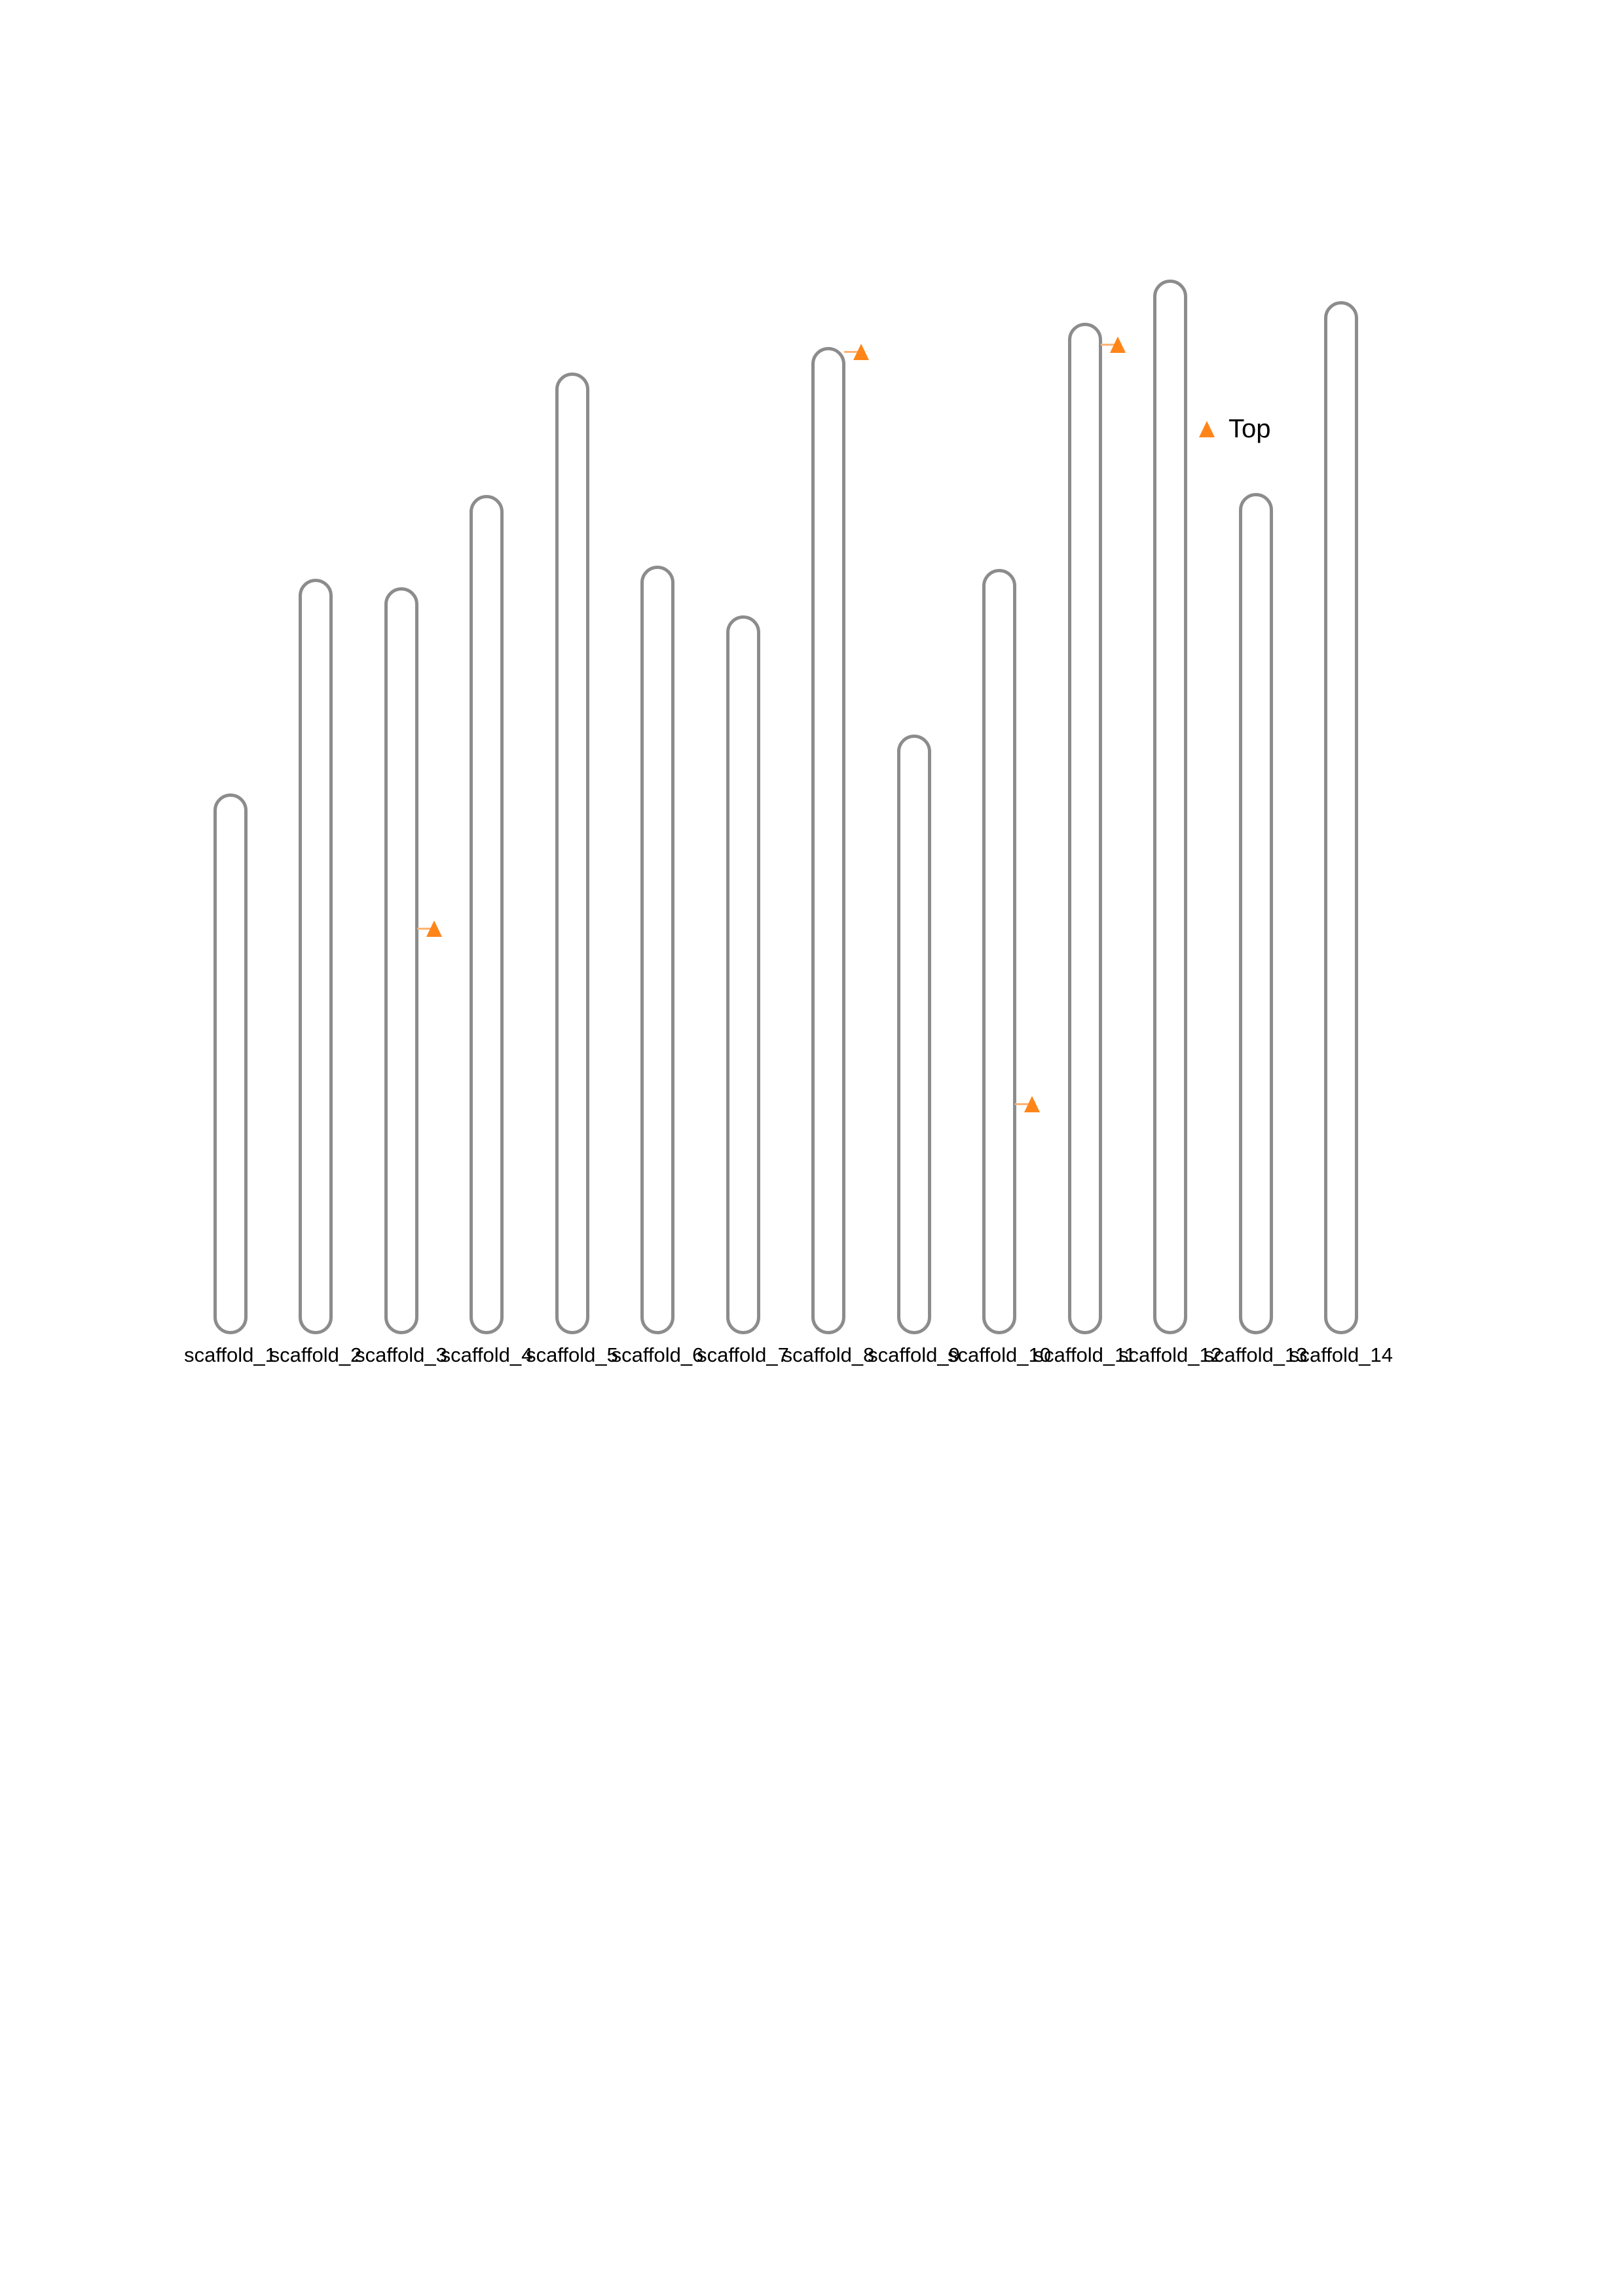 The width and height of the screenshot is (1624, 2296). I want to click on label-scaffold_5: scaffold_5, so click(572, 1354).